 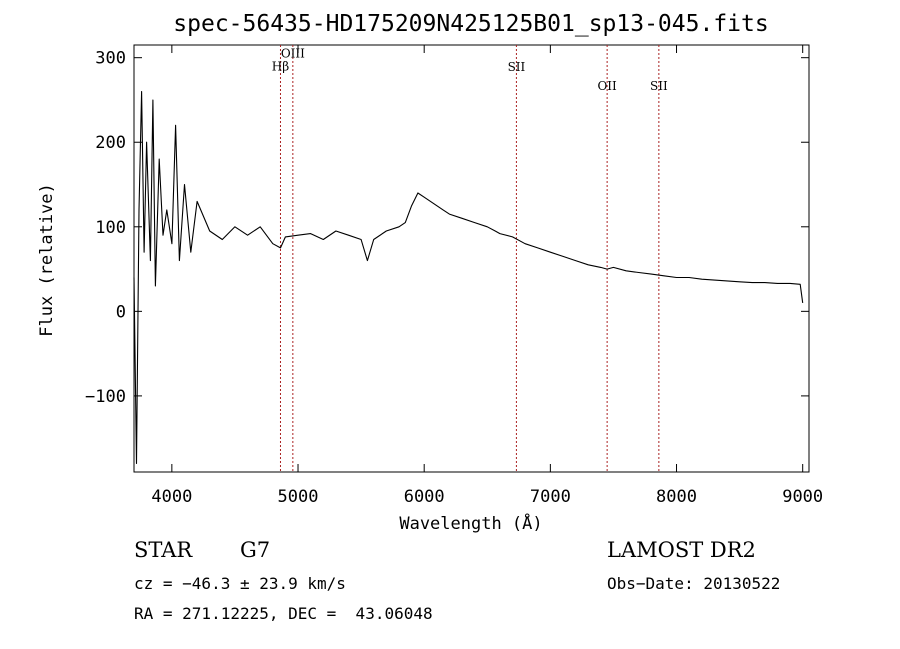 What do you see at coordinates (47, 260) in the screenshot?
I see `y-axis-label: Flux (relative)` at bounding box center [47, 260].